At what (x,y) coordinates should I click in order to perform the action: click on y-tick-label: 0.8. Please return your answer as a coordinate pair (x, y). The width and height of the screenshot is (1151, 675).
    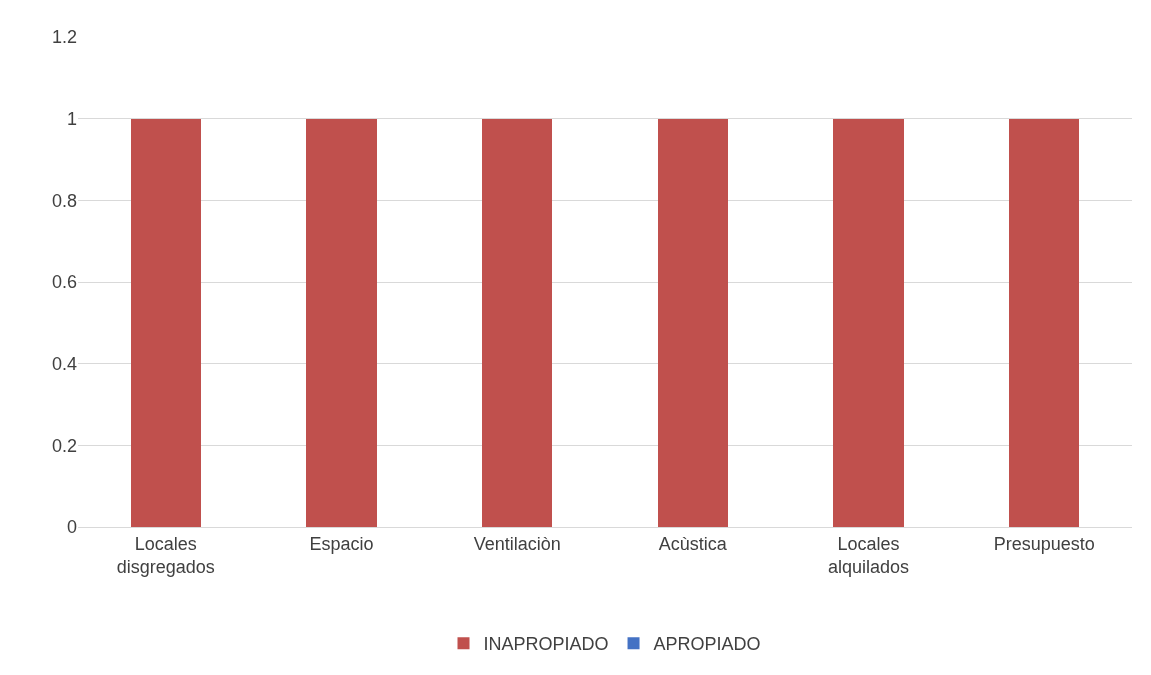
    Looking at the image, I should click on (64, 200).